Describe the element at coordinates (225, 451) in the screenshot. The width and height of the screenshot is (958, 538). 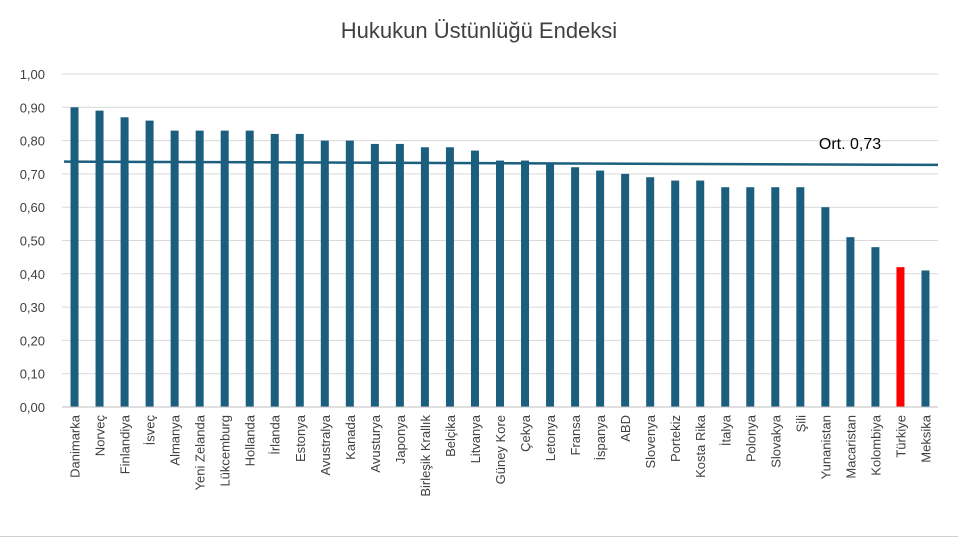
I see `x-tick-label: Lükсemburg` at that location.